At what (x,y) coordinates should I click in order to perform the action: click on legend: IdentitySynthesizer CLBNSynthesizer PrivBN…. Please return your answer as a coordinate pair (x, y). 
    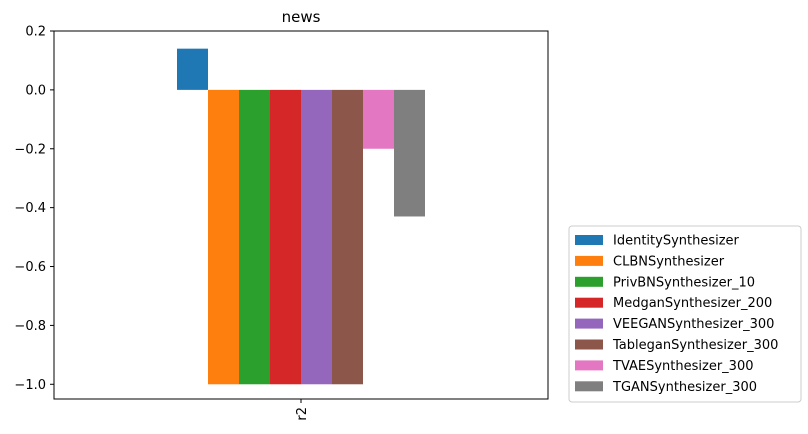
    Looking at the image, I should click on (685, 314).